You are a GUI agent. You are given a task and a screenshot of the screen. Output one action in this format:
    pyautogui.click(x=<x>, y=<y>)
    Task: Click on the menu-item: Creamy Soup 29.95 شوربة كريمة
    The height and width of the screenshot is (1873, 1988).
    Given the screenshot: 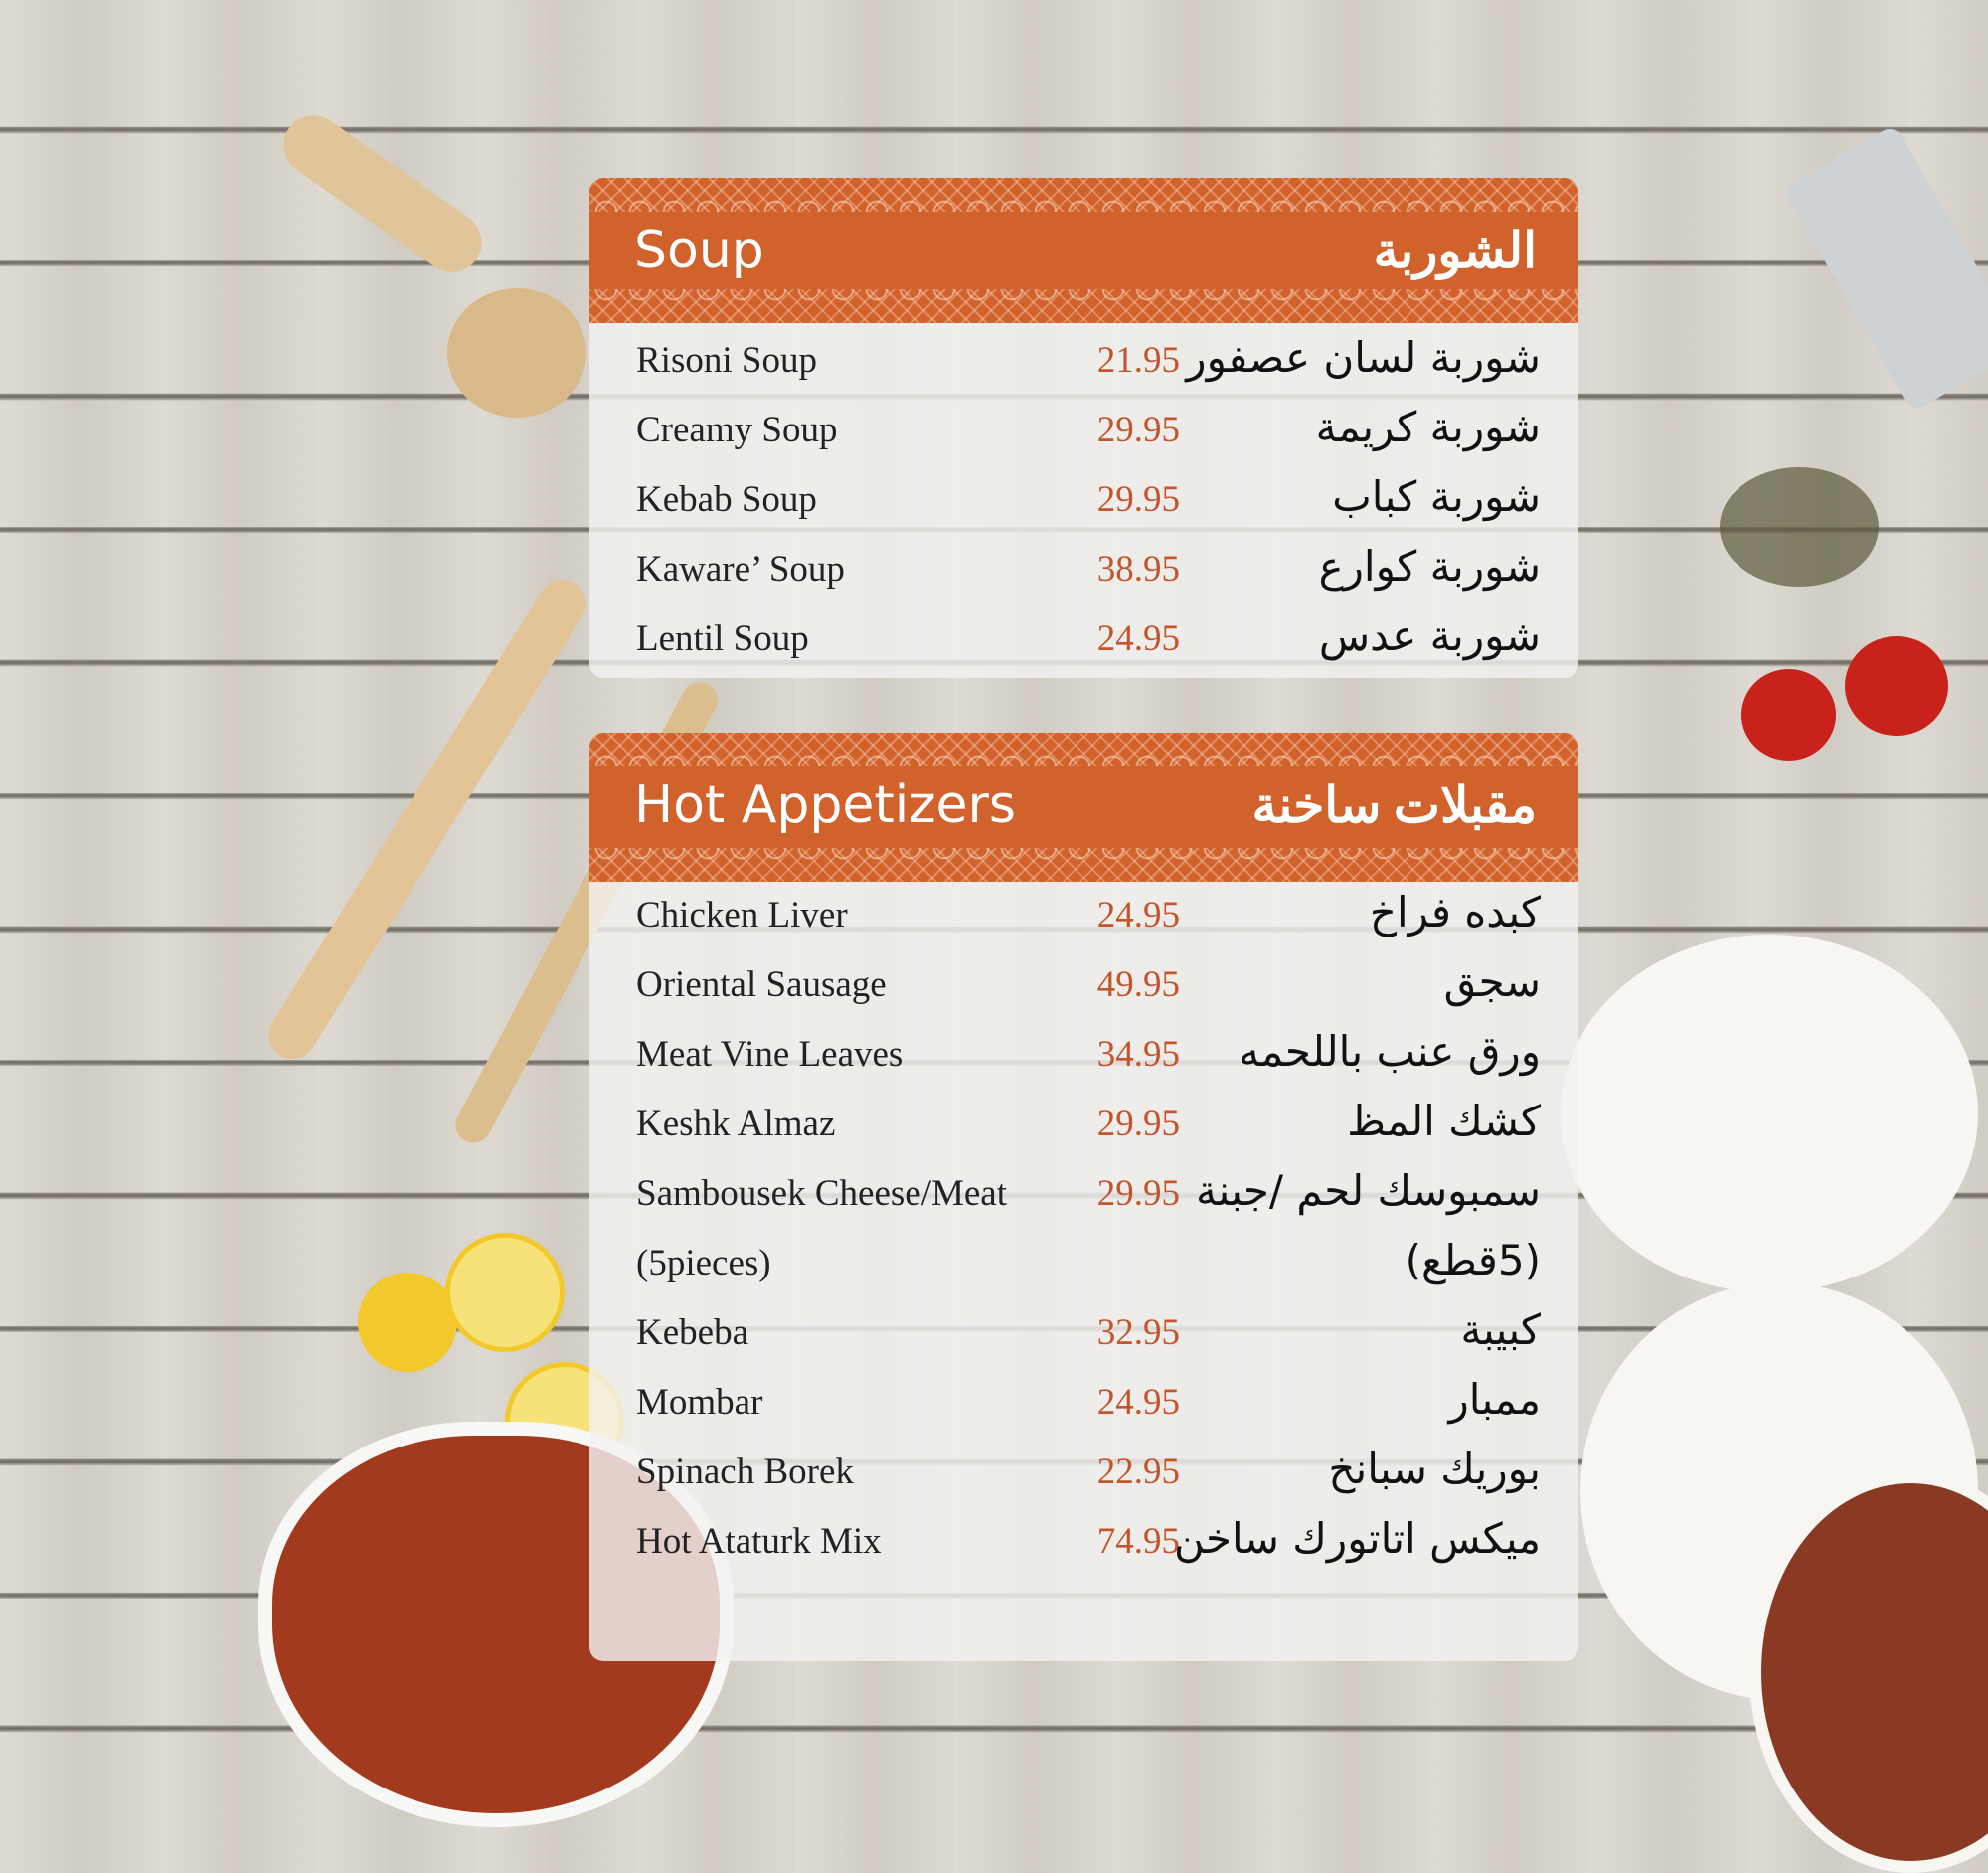 What is the action you would take?
    pyautogui.click(x=1083, y=431)
    